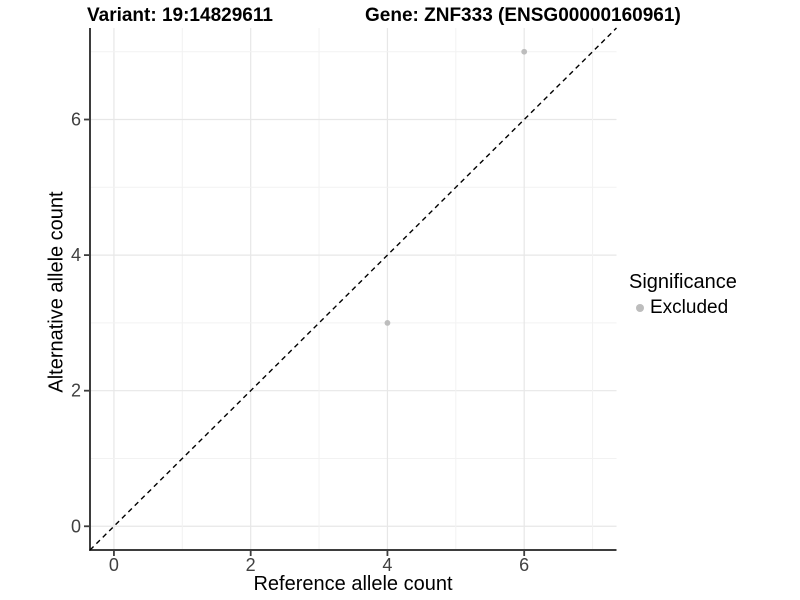 The width and height of the screenshot is (800, 600). I want to click on x-tick-label: 4, so click(387, 565).